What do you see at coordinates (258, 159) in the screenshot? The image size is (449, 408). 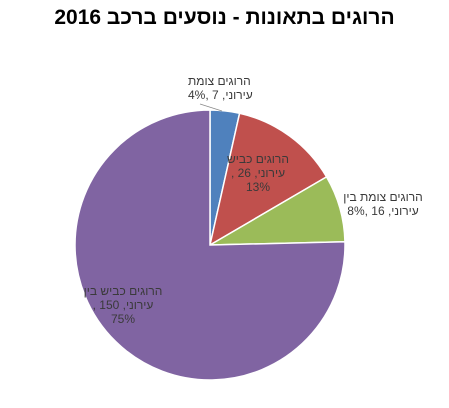 I see `data-label-line: הרוגים כביש` at bounding box center [258, 159].